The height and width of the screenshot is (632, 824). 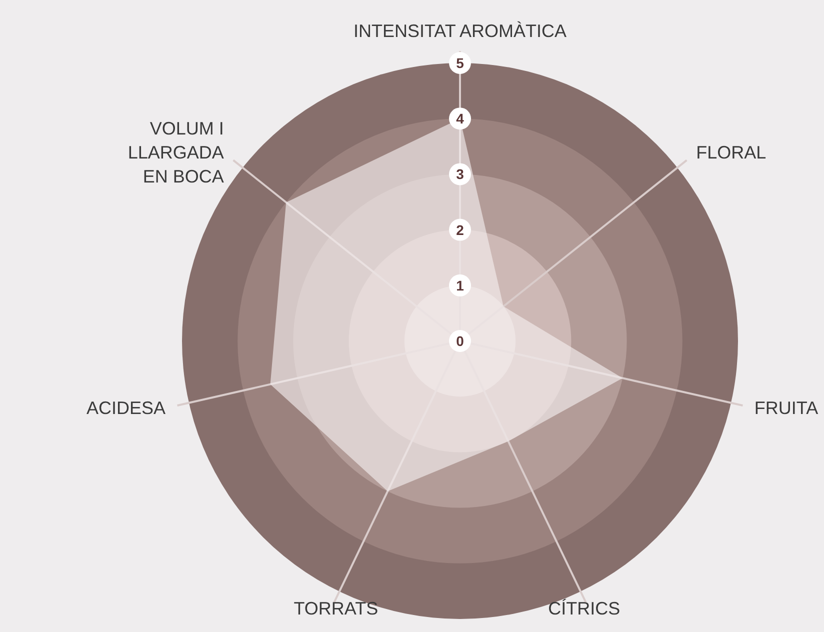 I want to click on spoke-label: CÍTRICS, so click(x=584, y=608).